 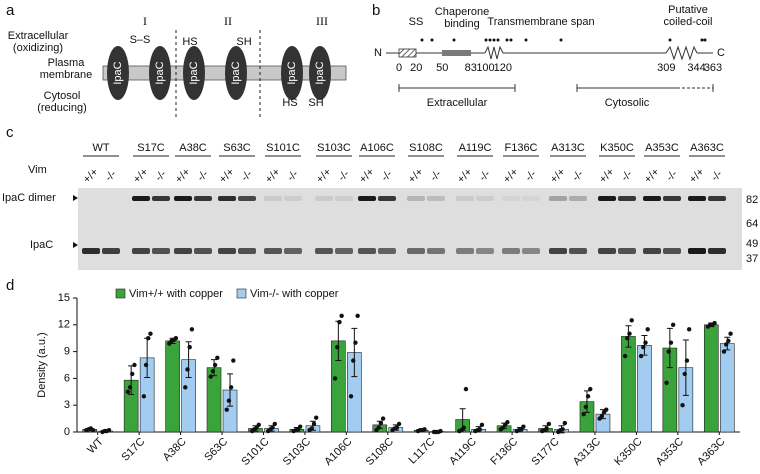 What do you see at coordinates (151, 148) in the screenshot?
I see `lane-label: S17C` at bounding box center [151, 148].